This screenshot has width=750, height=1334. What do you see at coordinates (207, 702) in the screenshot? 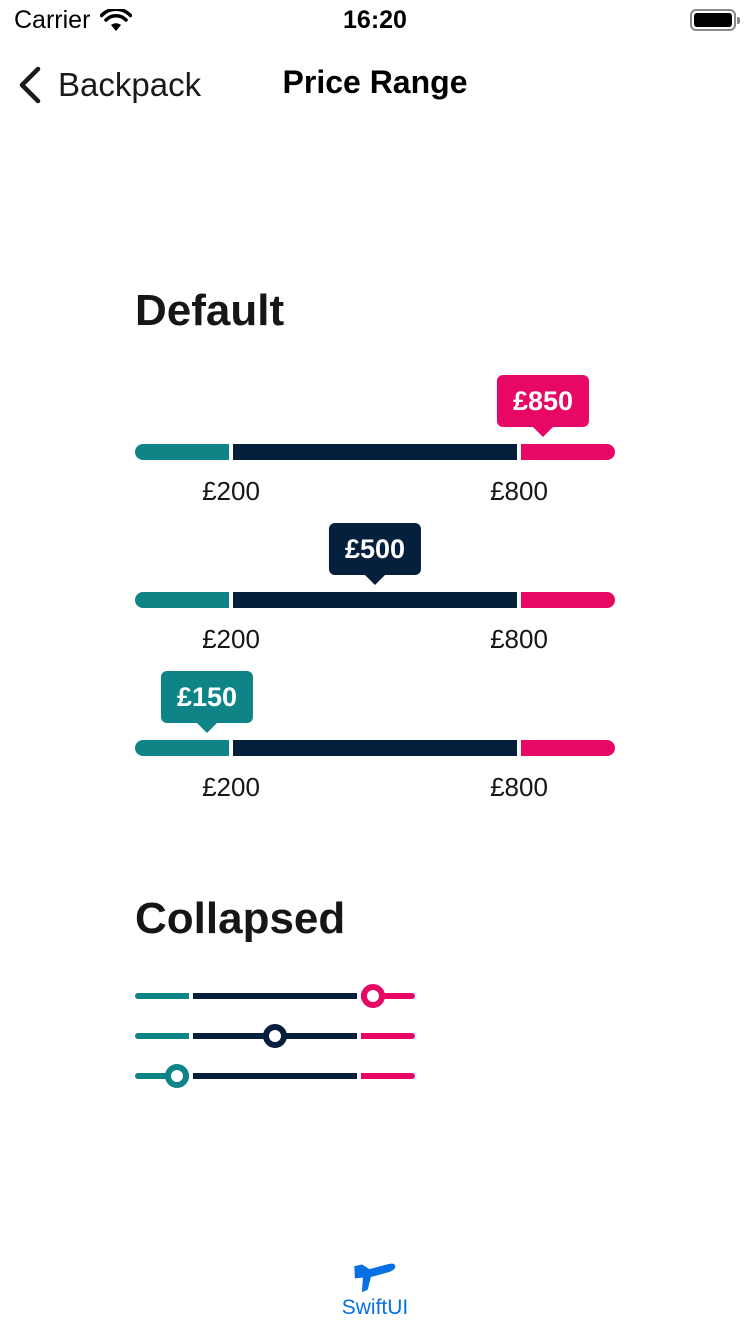
I see `price-bubble-3: £150` at bounding box center [207, 702].